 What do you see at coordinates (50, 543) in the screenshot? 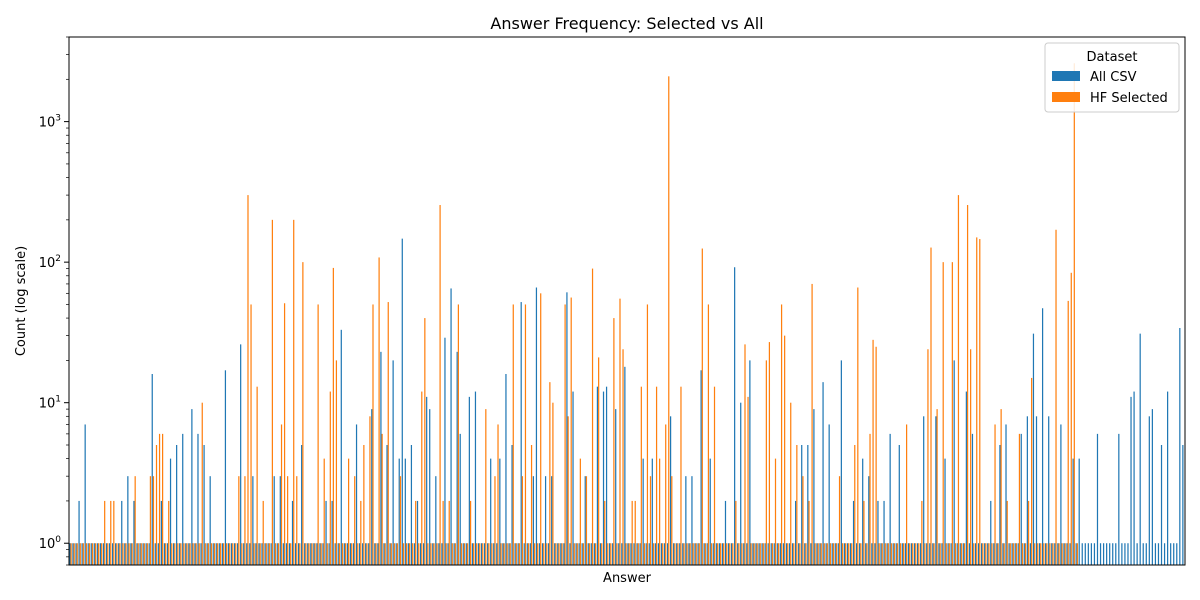
I see `y-tick-label: 100` at bounding box center [50, 543].